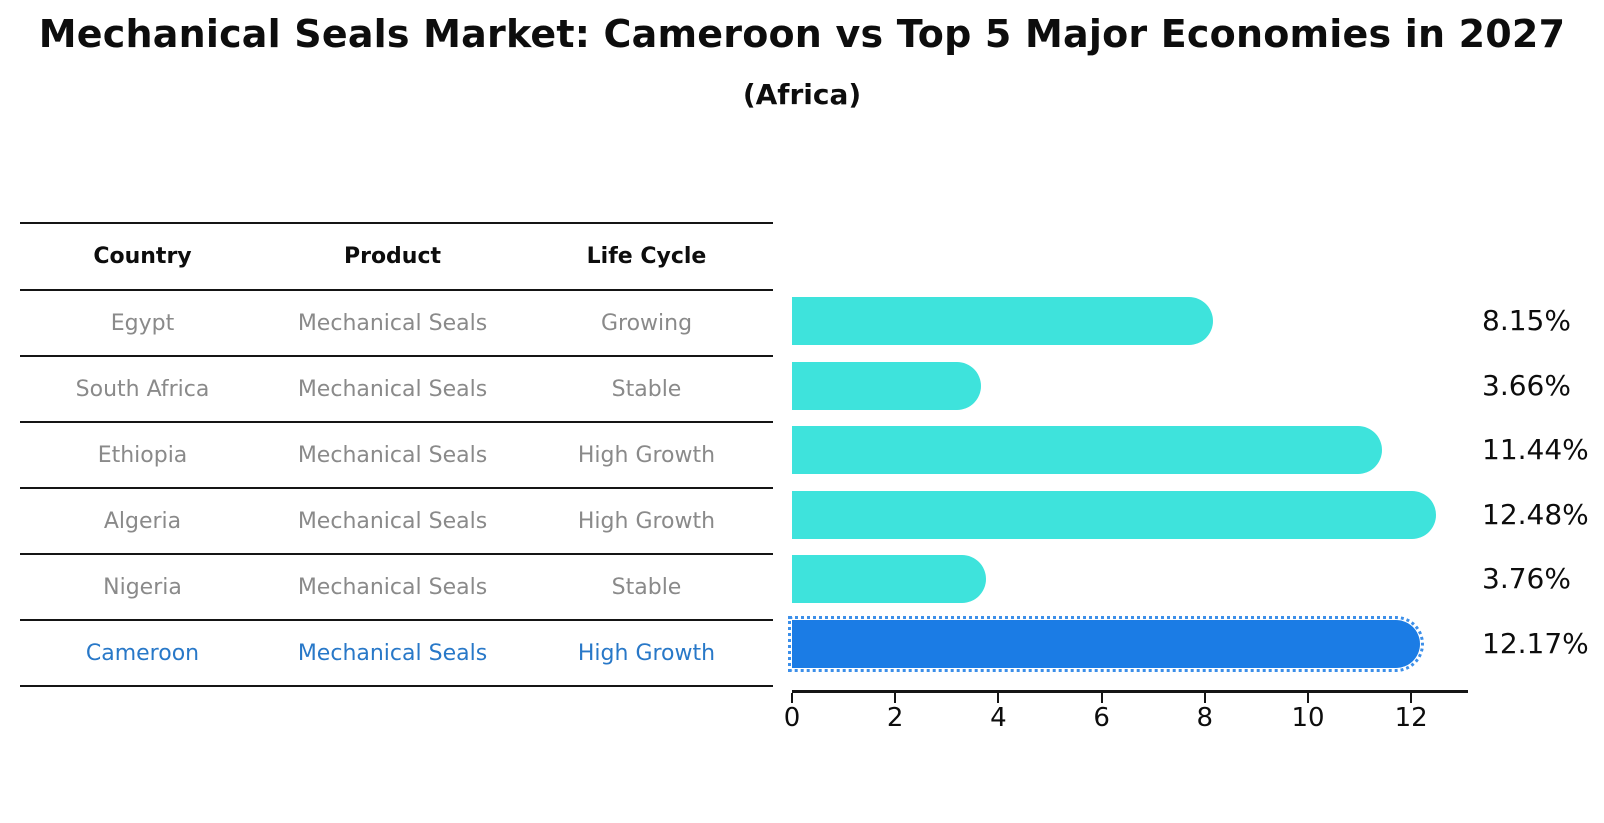 This screenshot has width=1604, height=823. Describe the element at coordinates (142, 587) in the screenshot. I see `cell-country: Nigeria` at that location.